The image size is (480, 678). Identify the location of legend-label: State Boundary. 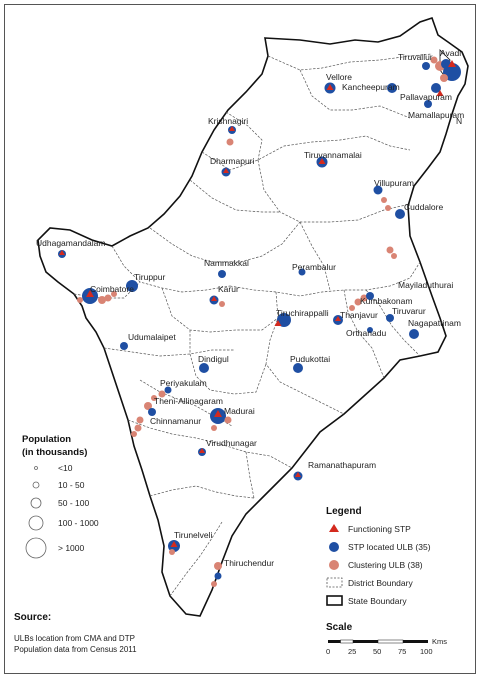
(377, 601).